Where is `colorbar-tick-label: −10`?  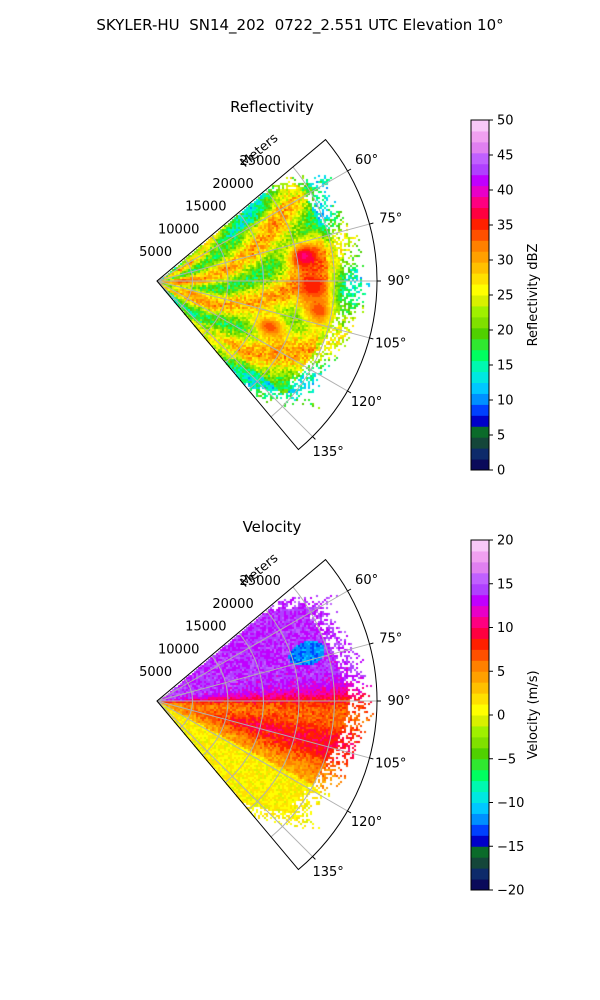
colorbar-tick-label: −10 is located at coordinates (510, 803).